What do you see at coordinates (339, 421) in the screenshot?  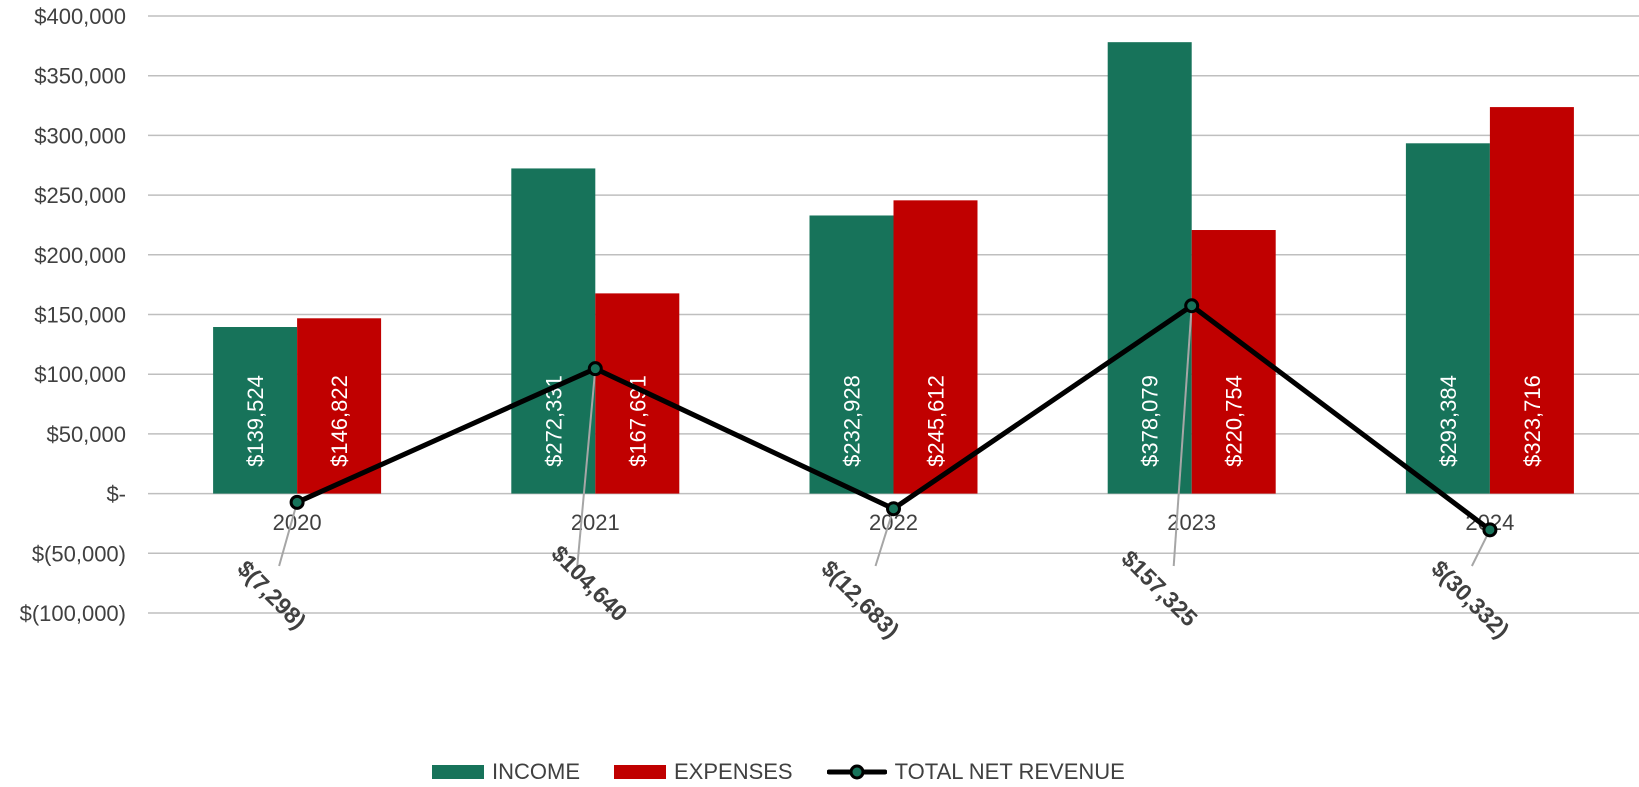 I see `bar-data-label: $146,822` at bounding box center [339, 421].